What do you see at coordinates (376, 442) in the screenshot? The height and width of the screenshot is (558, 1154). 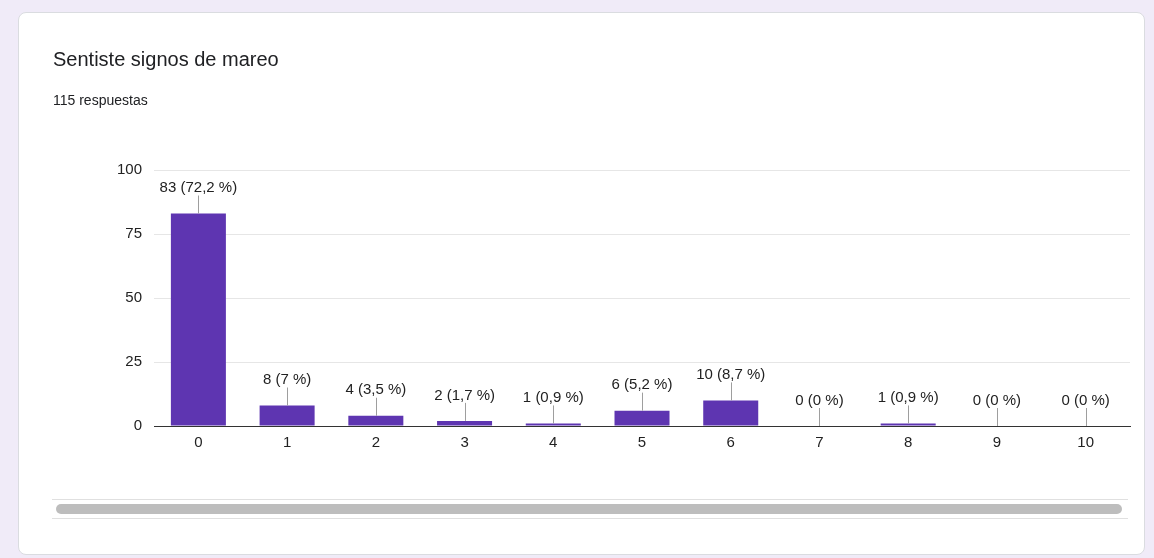 I see `x-tick-label: 2` at bounding box center [376, 442].